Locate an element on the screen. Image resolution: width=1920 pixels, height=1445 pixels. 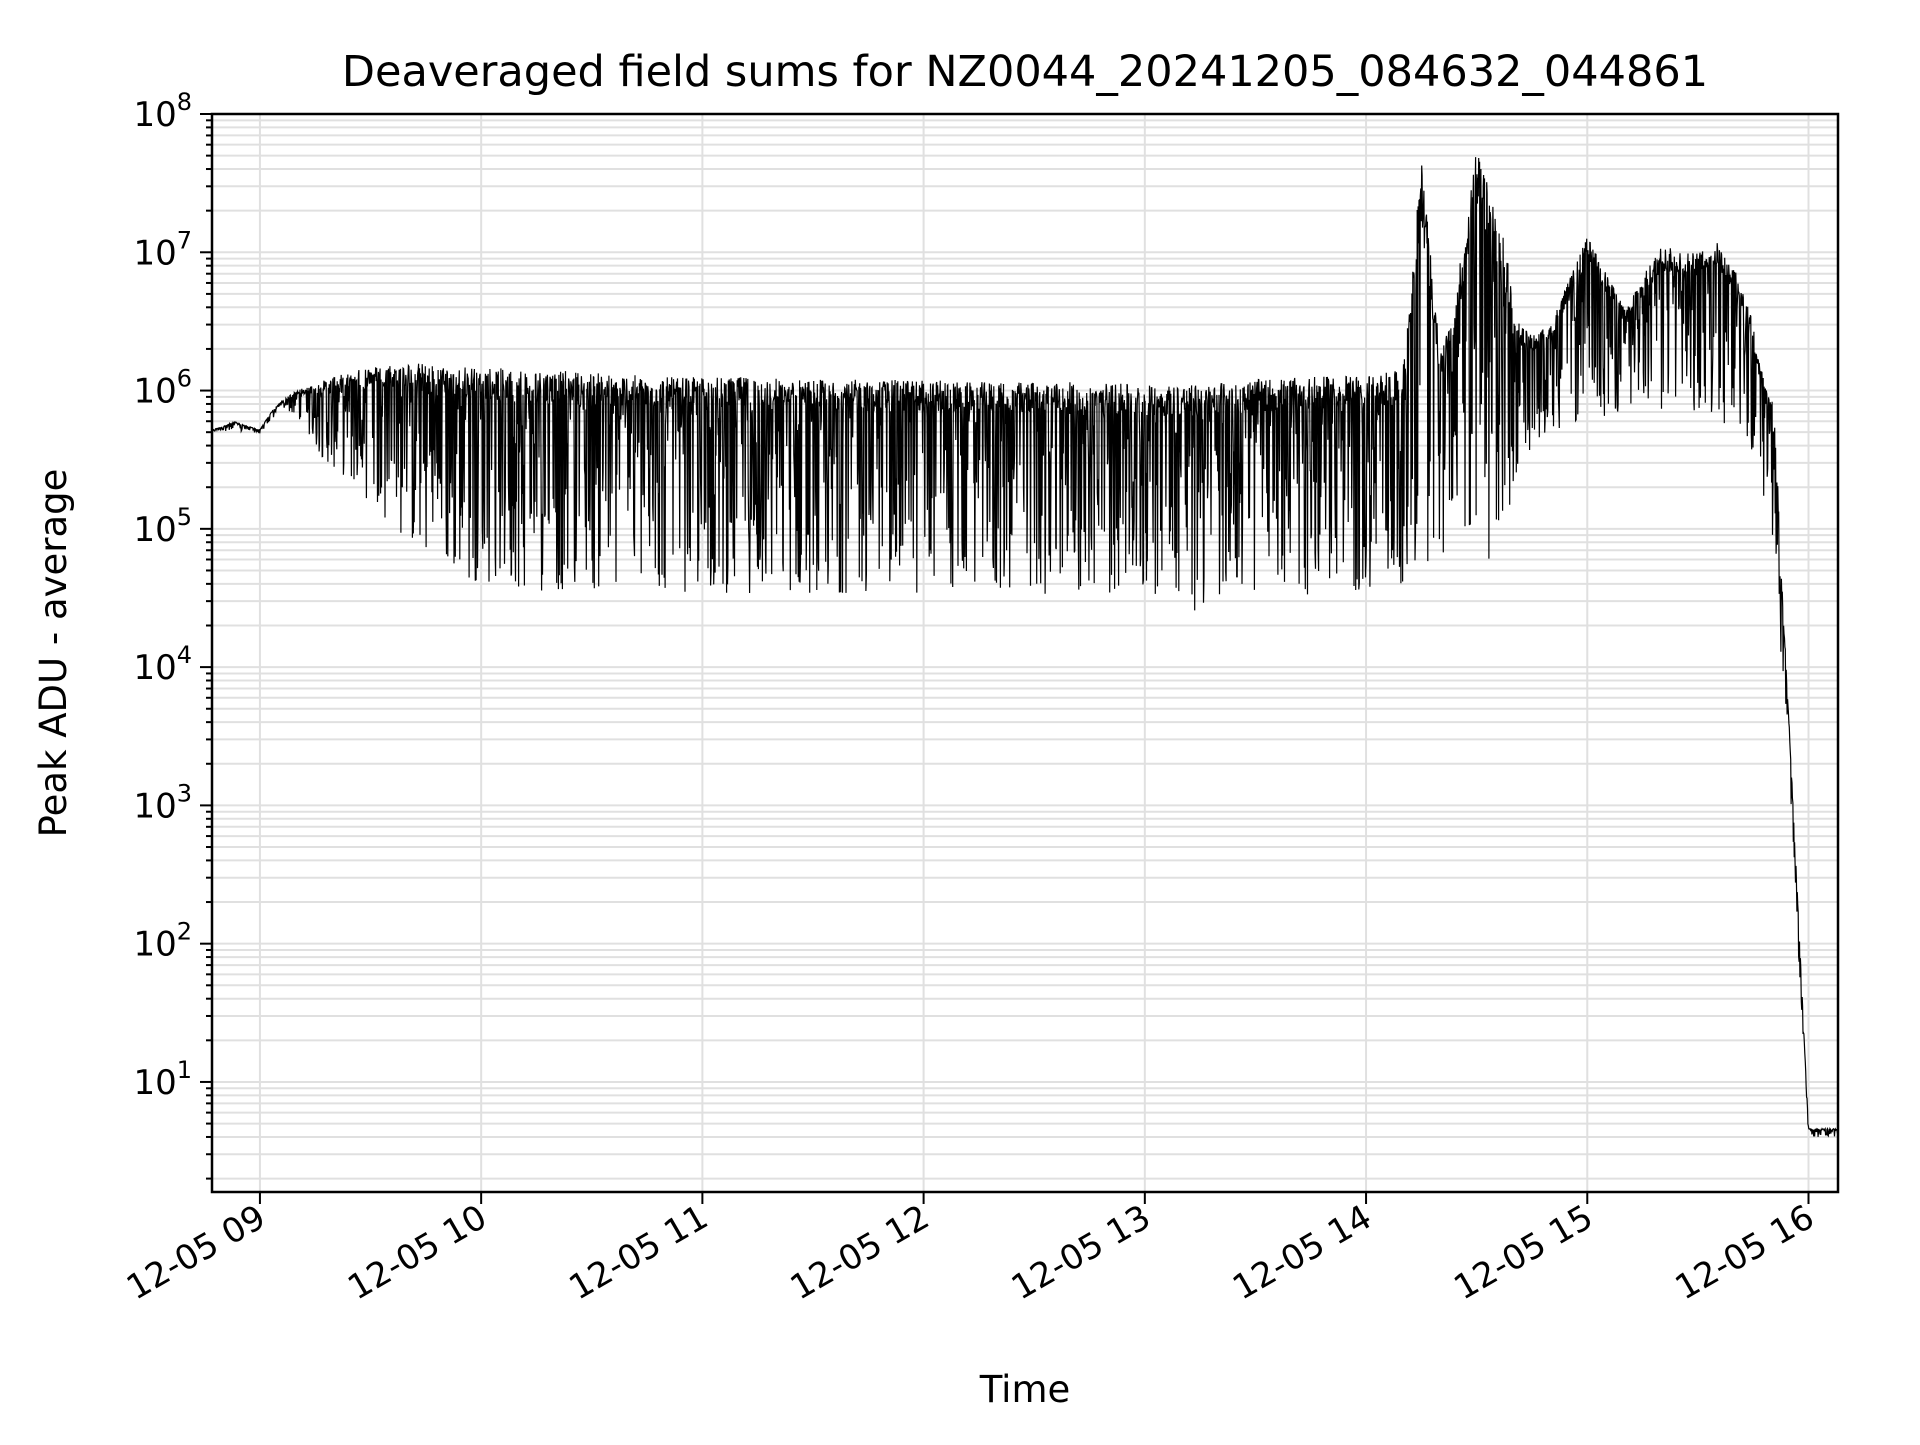
y-tick-exponent: 8 is located at coordinates (184, 102).